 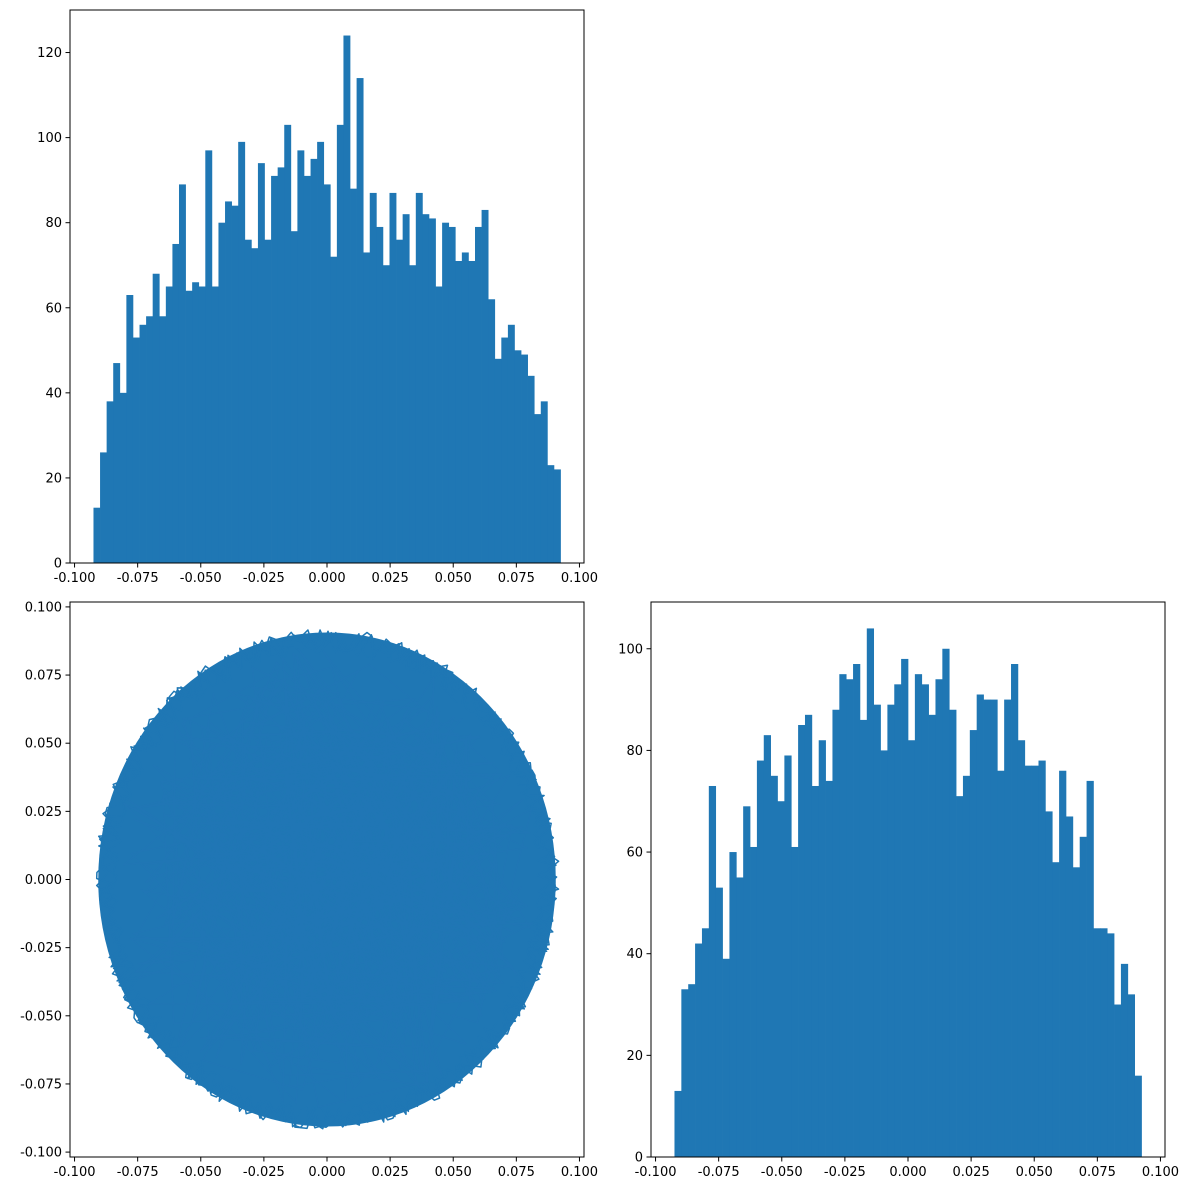 What do you see at coordinates (41, 948) in the screenshot?
I see `y-tick-label: -0.025` at bounding box center [41, 948].